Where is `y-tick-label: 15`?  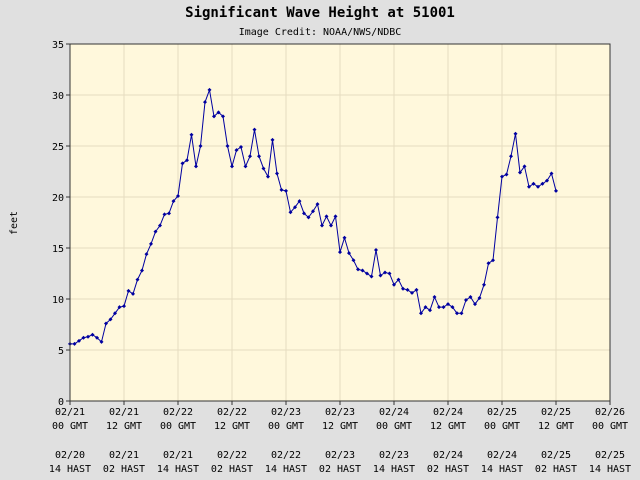
y-tick-label: 15 is located at coordinates (58, 249).